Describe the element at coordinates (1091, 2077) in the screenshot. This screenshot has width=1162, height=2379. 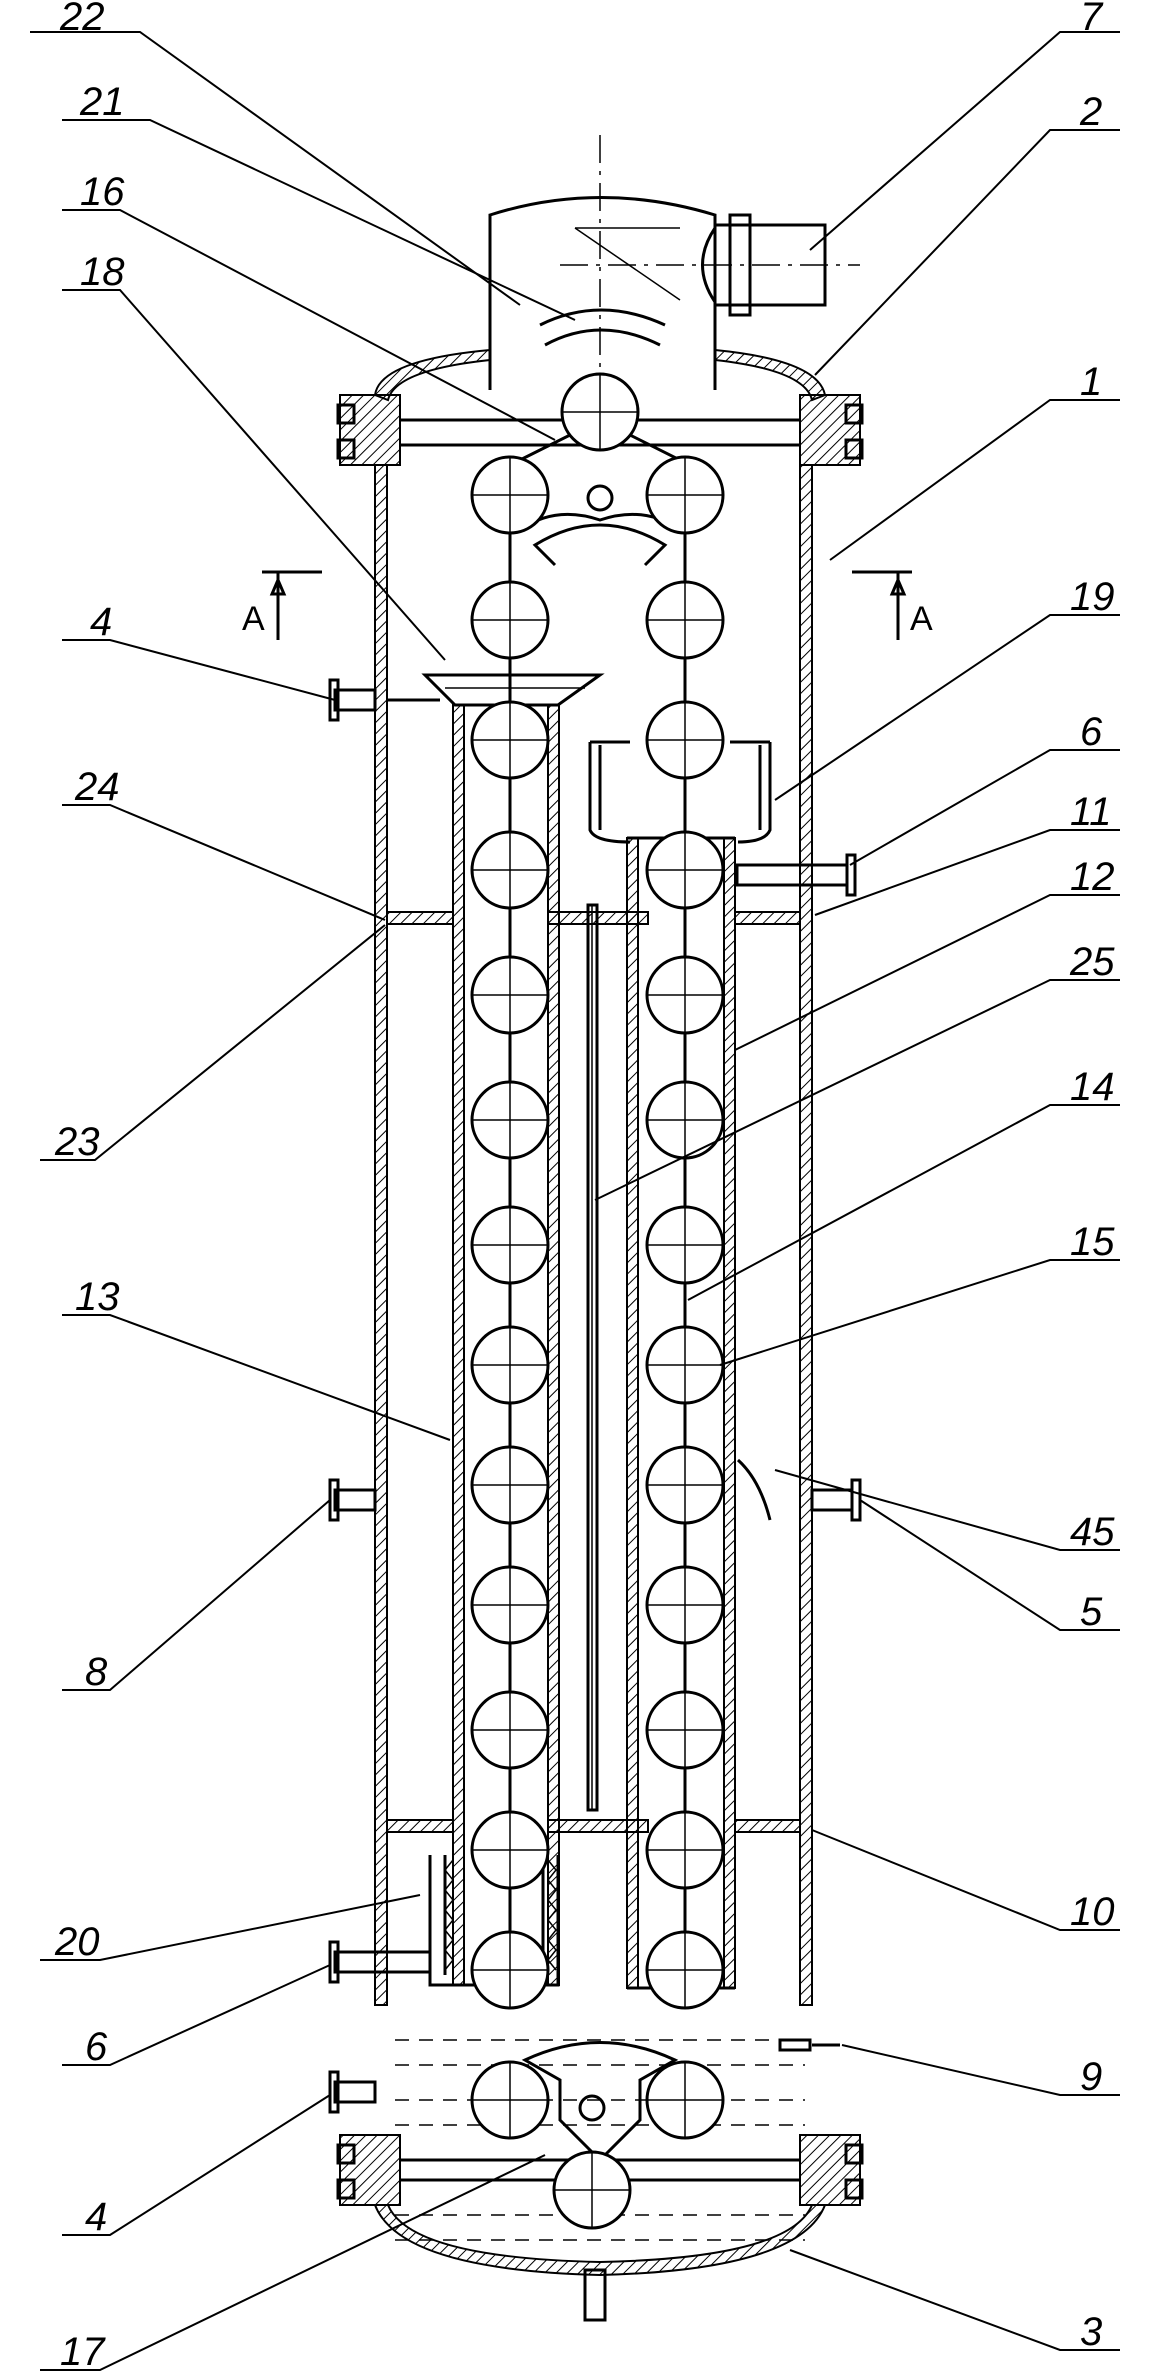
I see `callout-9: 9` at that location.